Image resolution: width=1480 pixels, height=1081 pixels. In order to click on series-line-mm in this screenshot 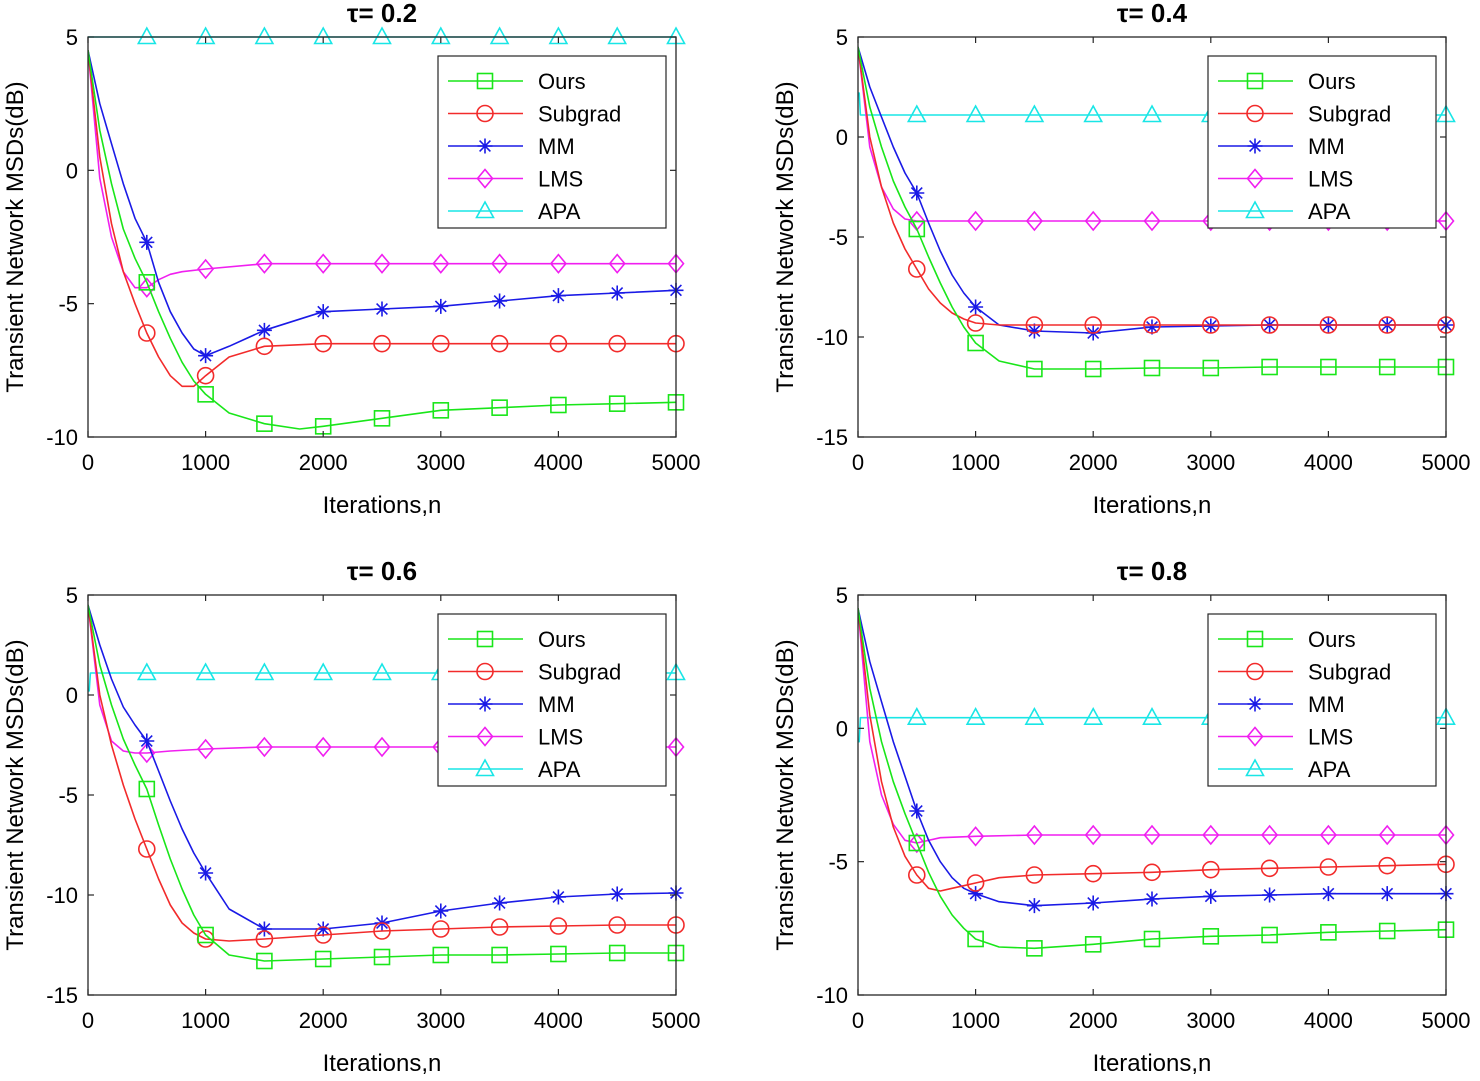, I will do `click(382, 203)`.